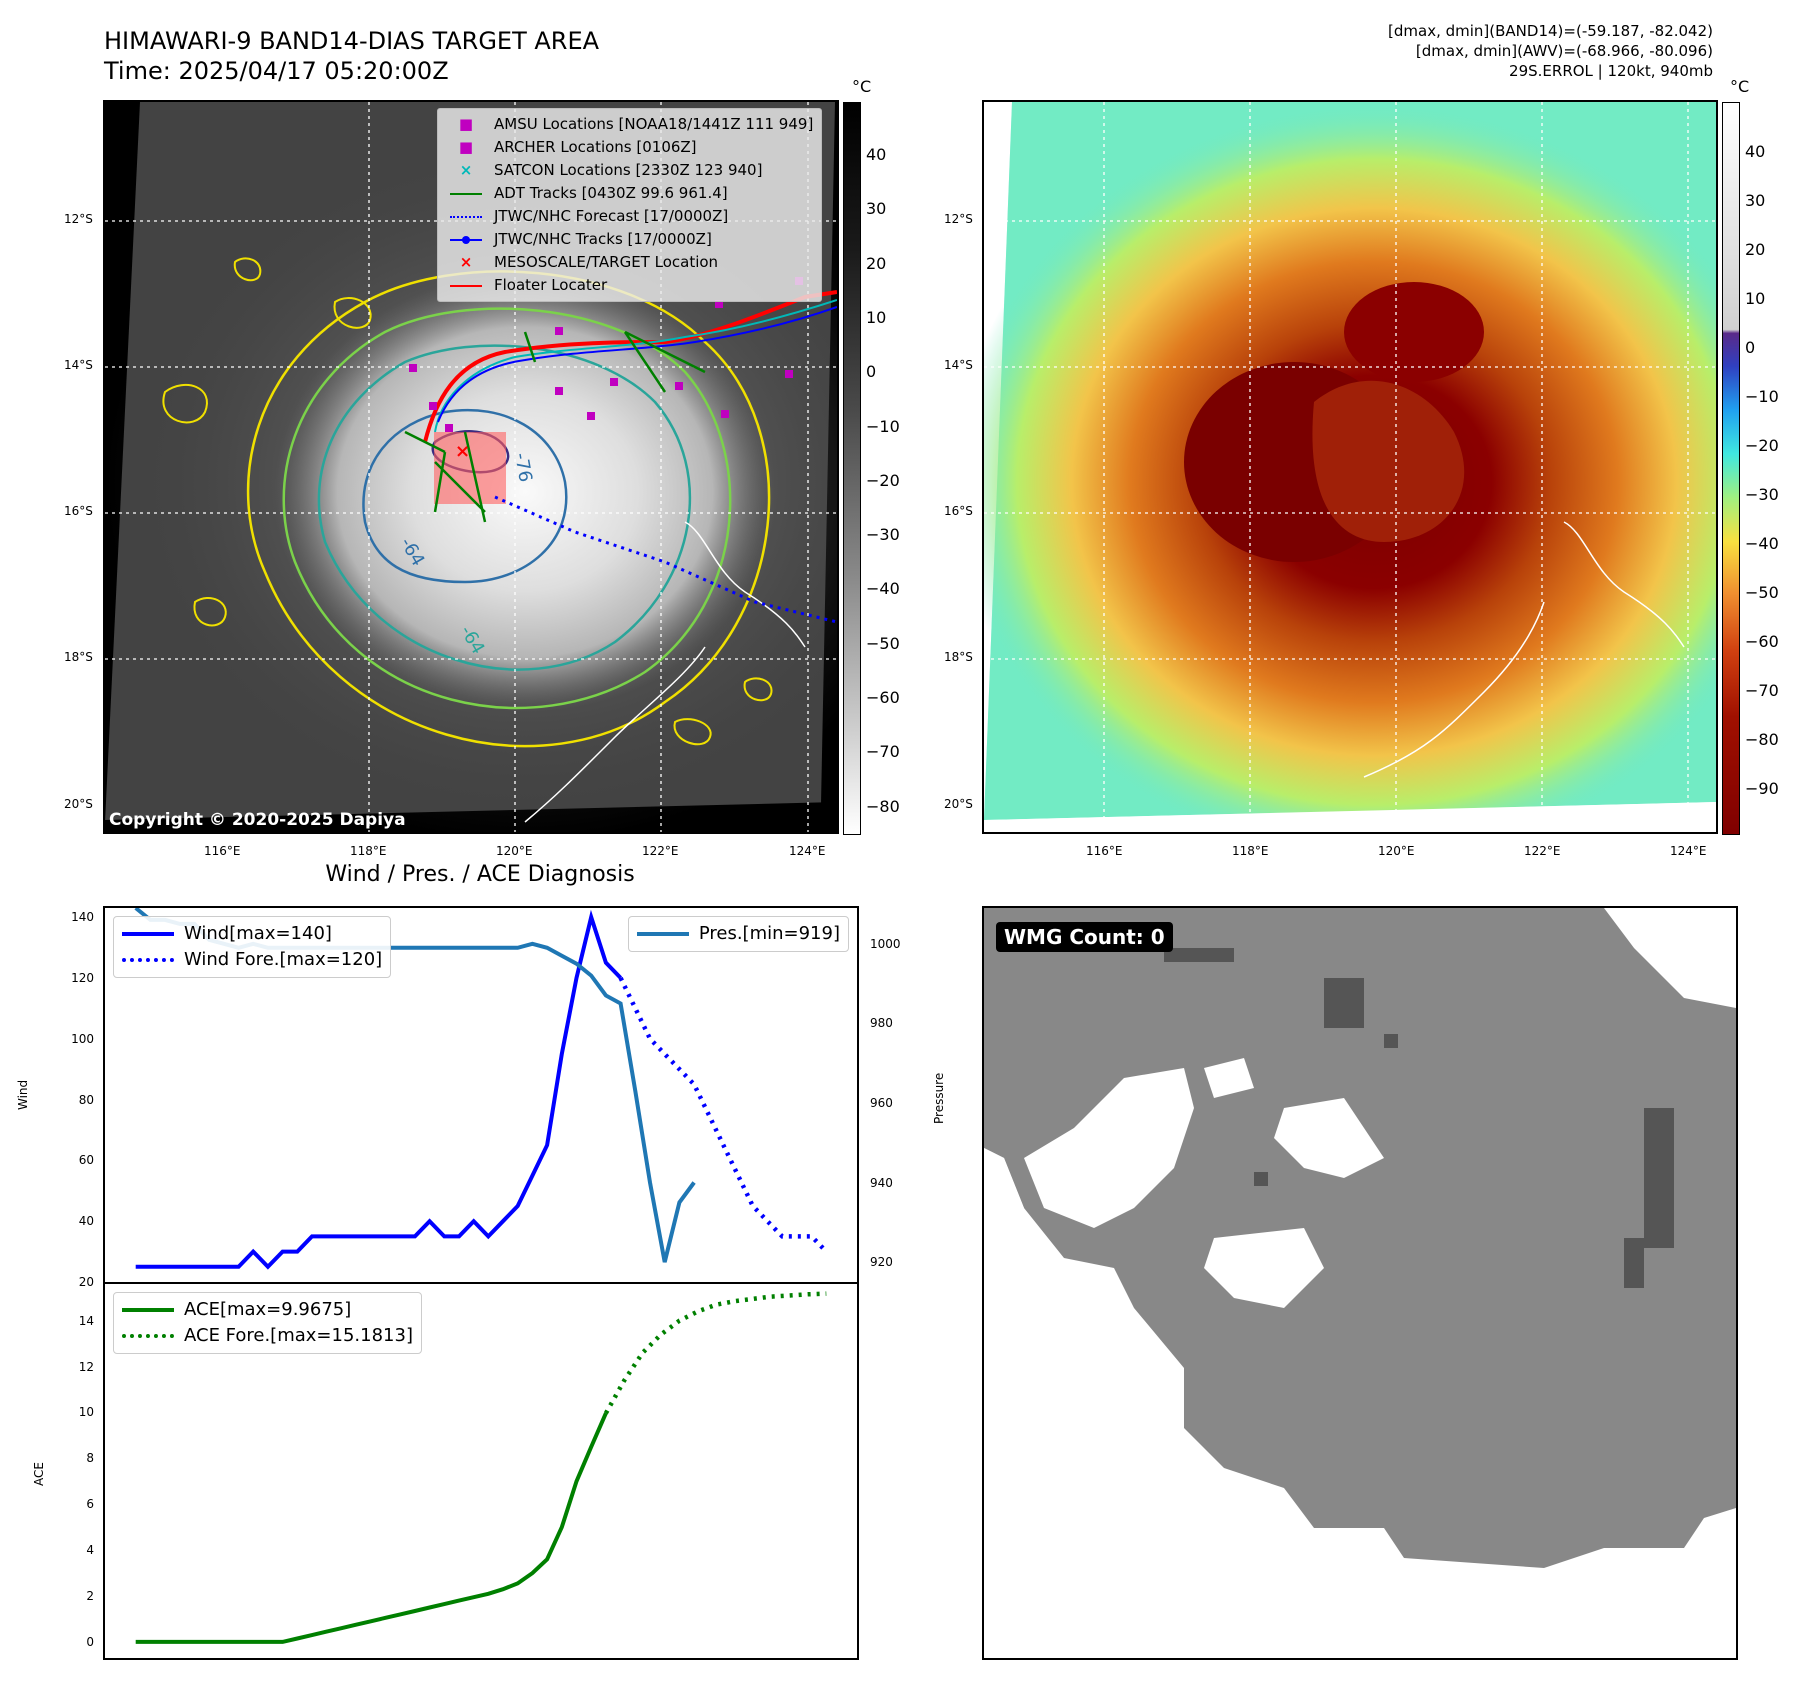 The image size is (1797, 1690). Describe the element at coordinates (629, 147) in the screenshot. I see `legend-item-archer: ■ ARCHER Locations [0106Z]` at that location.